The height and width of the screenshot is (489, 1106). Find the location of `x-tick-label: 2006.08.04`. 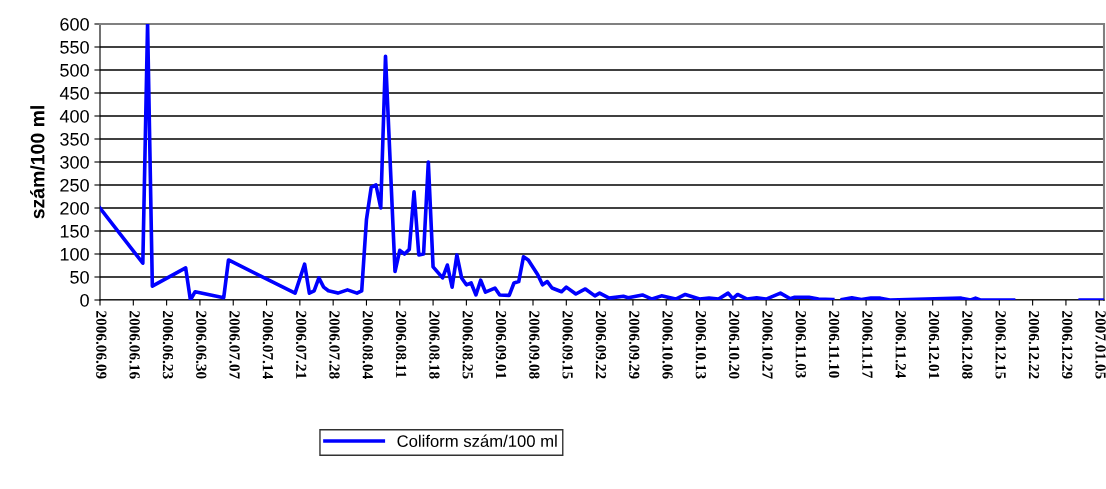

x-tick-label: 2006.08.04 is located at coordinates (367, 345).